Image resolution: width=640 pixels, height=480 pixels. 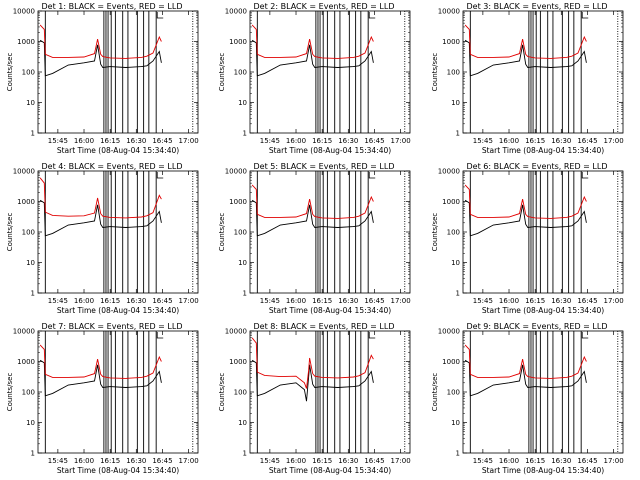 What do you see at coordinates (324, 166) in the screenshot?
I see `panel-title: Det 5: BLACK = Events, RED = LLD` at bounding box center [324, 166].